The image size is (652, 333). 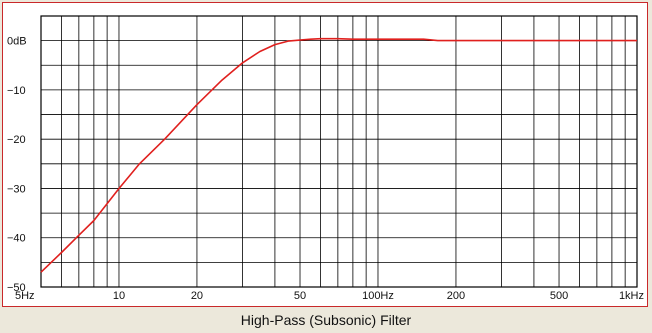 I want to click on x-tick-label: 50, so click(x=300, y=296).